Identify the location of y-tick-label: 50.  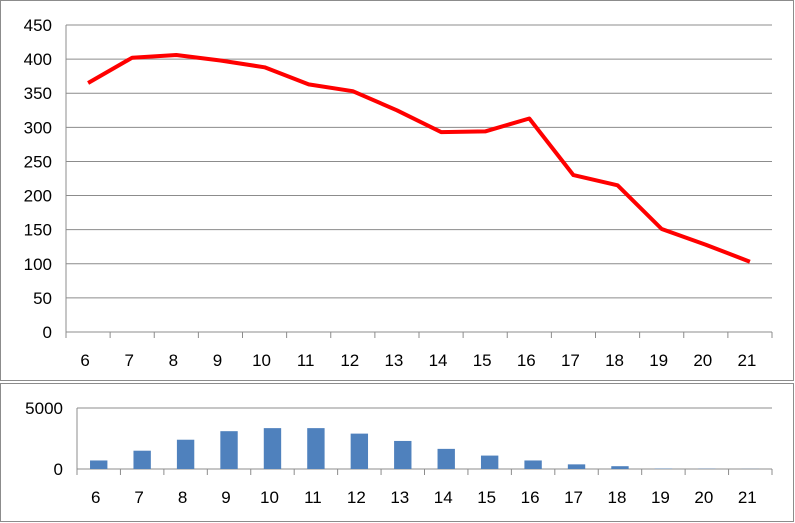
(42, 298).